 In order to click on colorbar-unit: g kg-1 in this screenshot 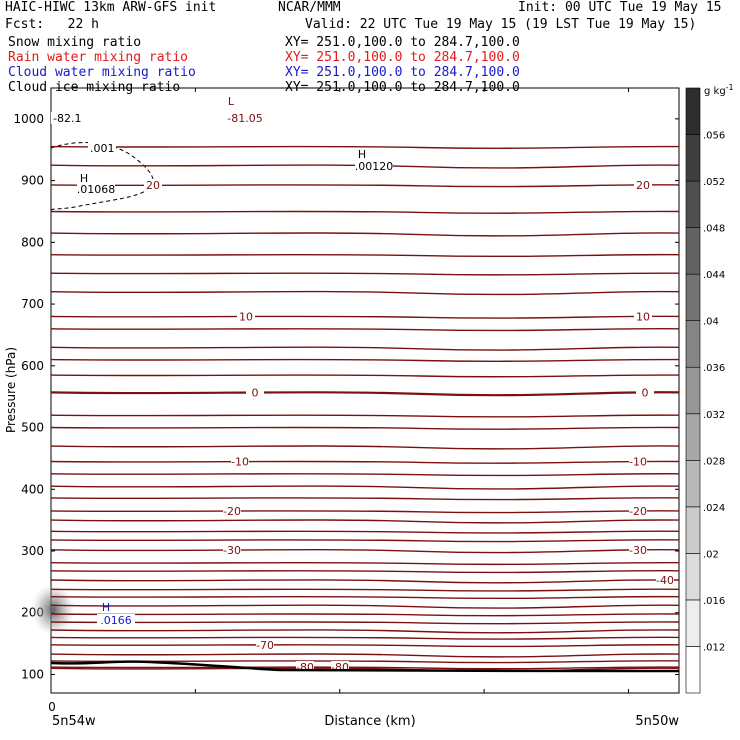, I will do `click(719, 90)`.